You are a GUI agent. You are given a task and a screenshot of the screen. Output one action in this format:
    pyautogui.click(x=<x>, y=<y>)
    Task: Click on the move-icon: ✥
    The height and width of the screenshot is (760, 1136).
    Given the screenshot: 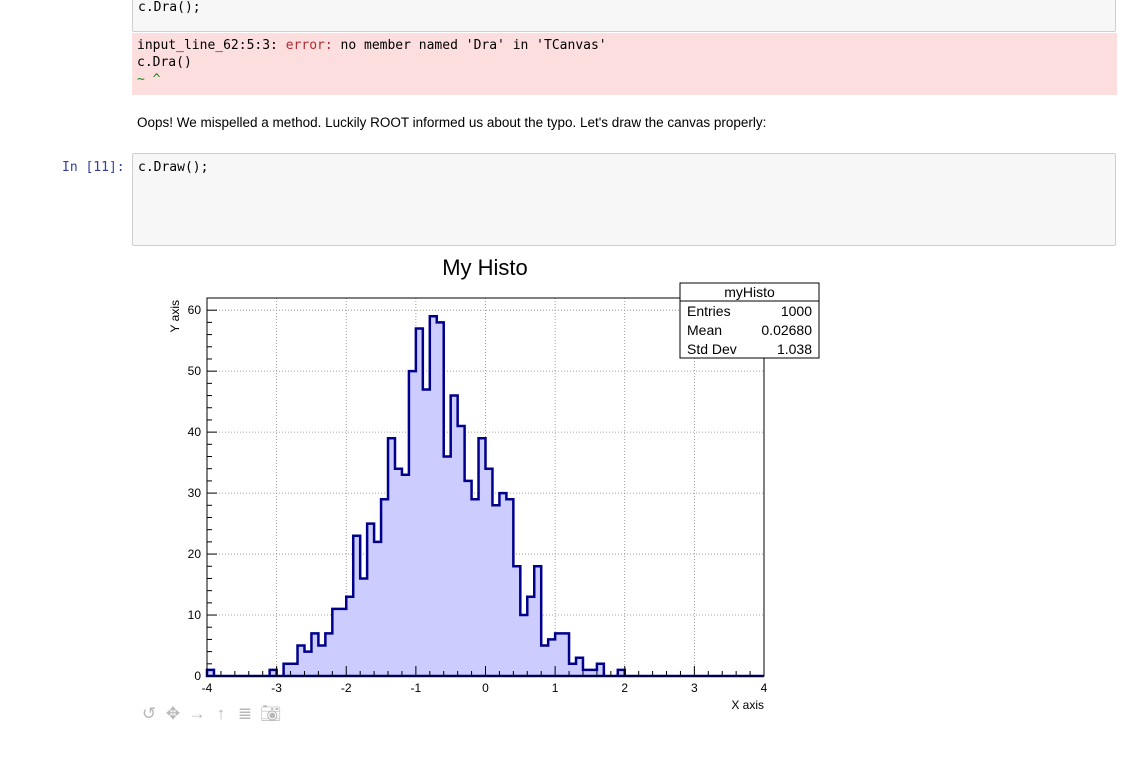 What is the action you would take?
    pyautogui.click(x=173, y=713)
    